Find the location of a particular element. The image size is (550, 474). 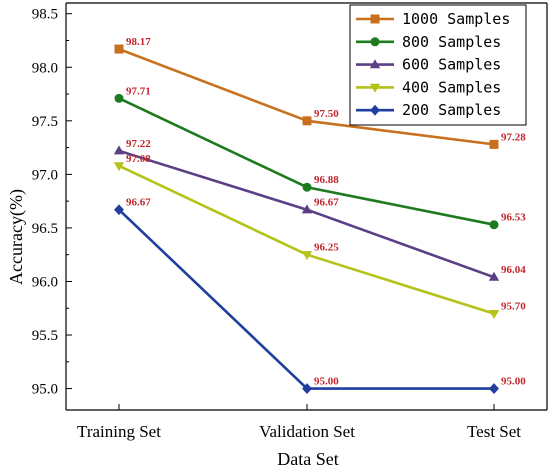

y-tick-label: 96.5 is located at coordinates (45, 229).